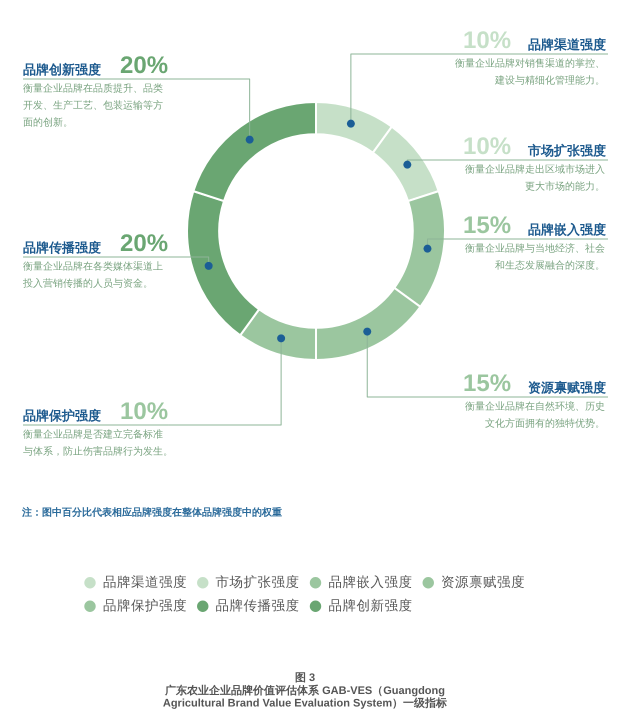 Image resolution: width=640 pixels, height=722 pixels. Describe the element at coordinates (93, 106) in the screenshot. I see `text: 衡量企业品牌在品质提升、品类开发、生产工艺、包装运输等方面的创新。` at that location.